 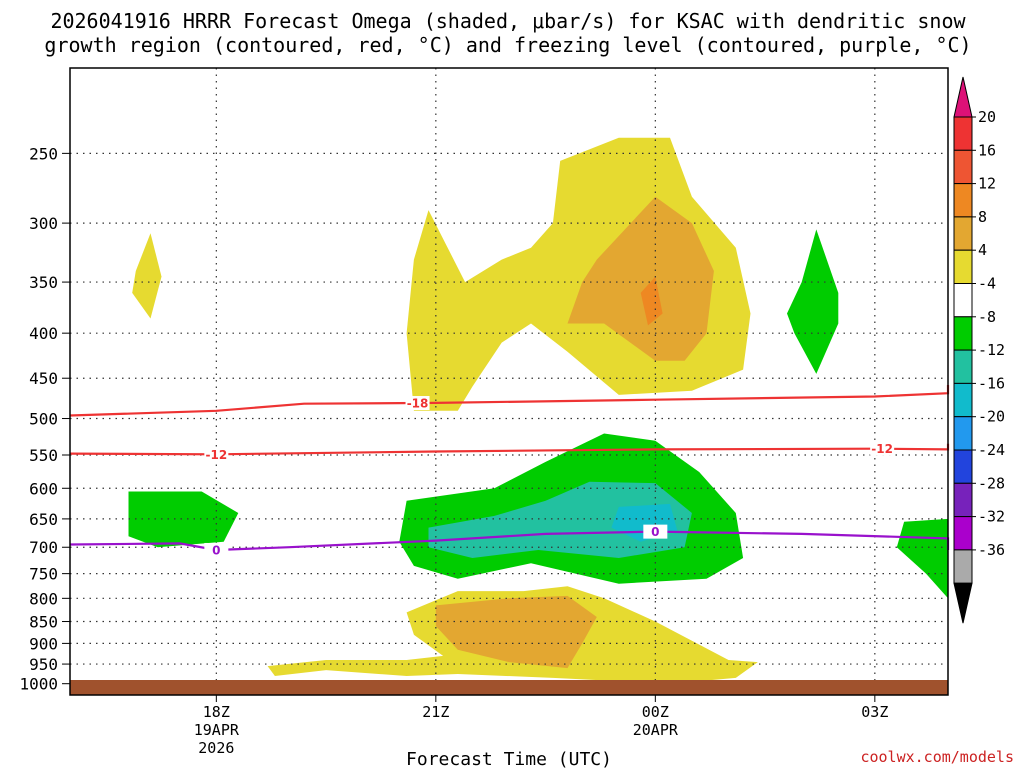 What do you see at coordinates (987, 284) in the screenshot?
I see `colorbar-tick--4: -4` at bounding box center [987, 284].